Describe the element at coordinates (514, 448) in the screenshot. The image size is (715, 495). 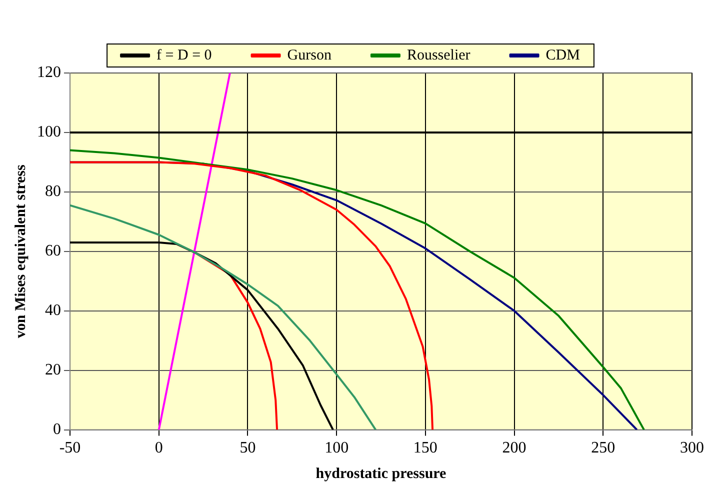
I see `x-tick-label: 200` at that location.